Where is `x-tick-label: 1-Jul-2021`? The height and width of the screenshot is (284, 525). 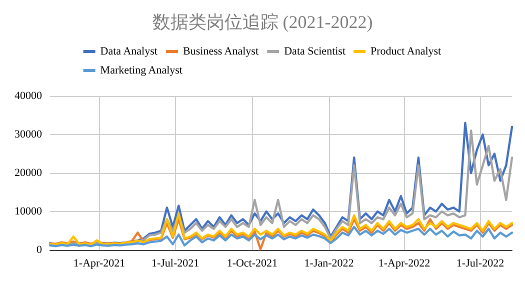
x-tick-label: 1-Jul-2021 is located at coordinates (175, 264).